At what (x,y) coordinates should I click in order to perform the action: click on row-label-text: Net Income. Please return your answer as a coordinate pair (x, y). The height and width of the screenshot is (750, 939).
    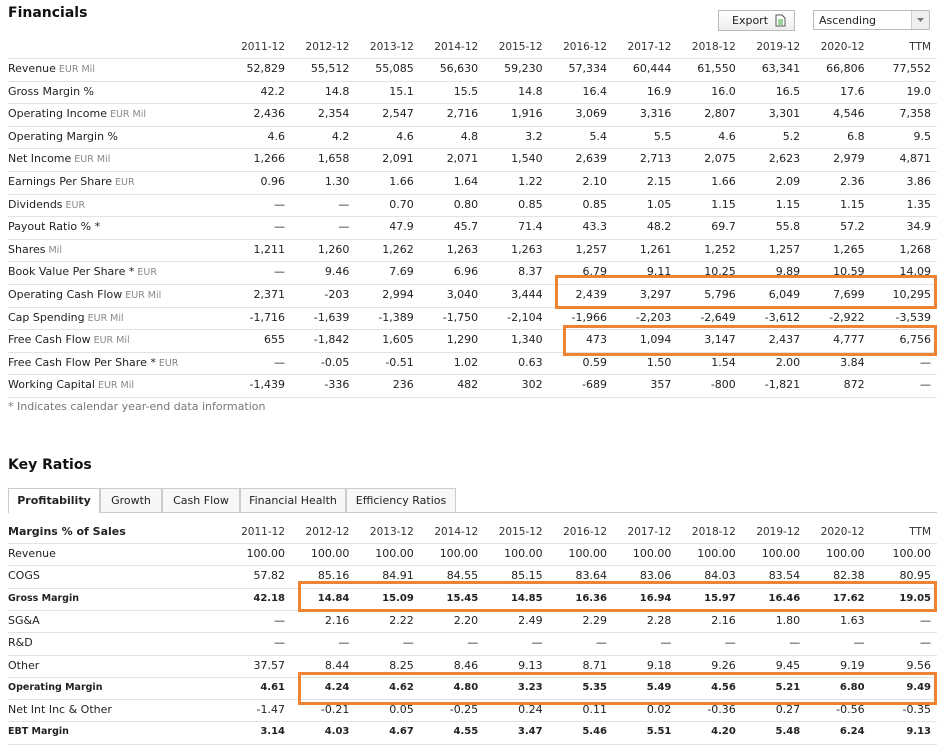
    Looking at the image, I should click on (40, 159).